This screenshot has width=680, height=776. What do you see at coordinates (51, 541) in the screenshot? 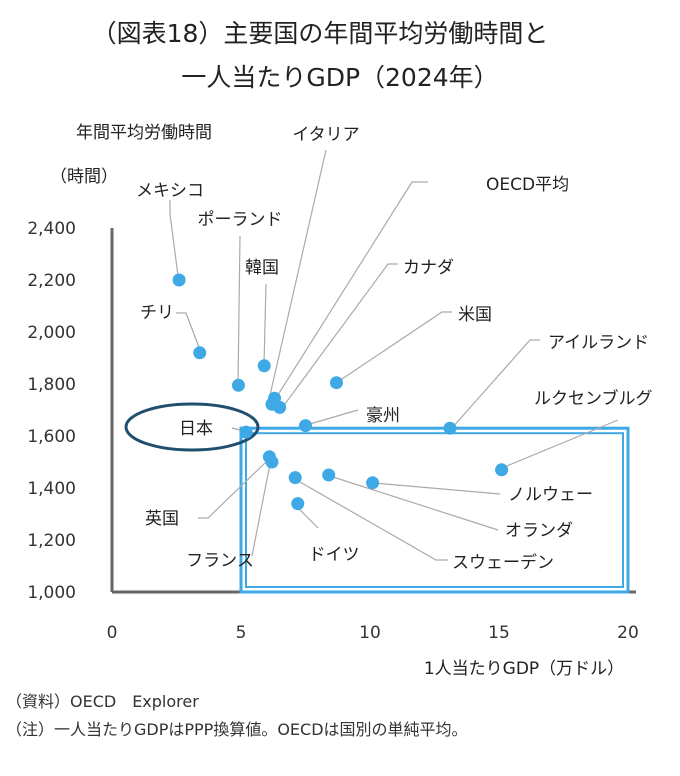
I see `y-tick-label: 1,200` at bounding box center [51, 541].